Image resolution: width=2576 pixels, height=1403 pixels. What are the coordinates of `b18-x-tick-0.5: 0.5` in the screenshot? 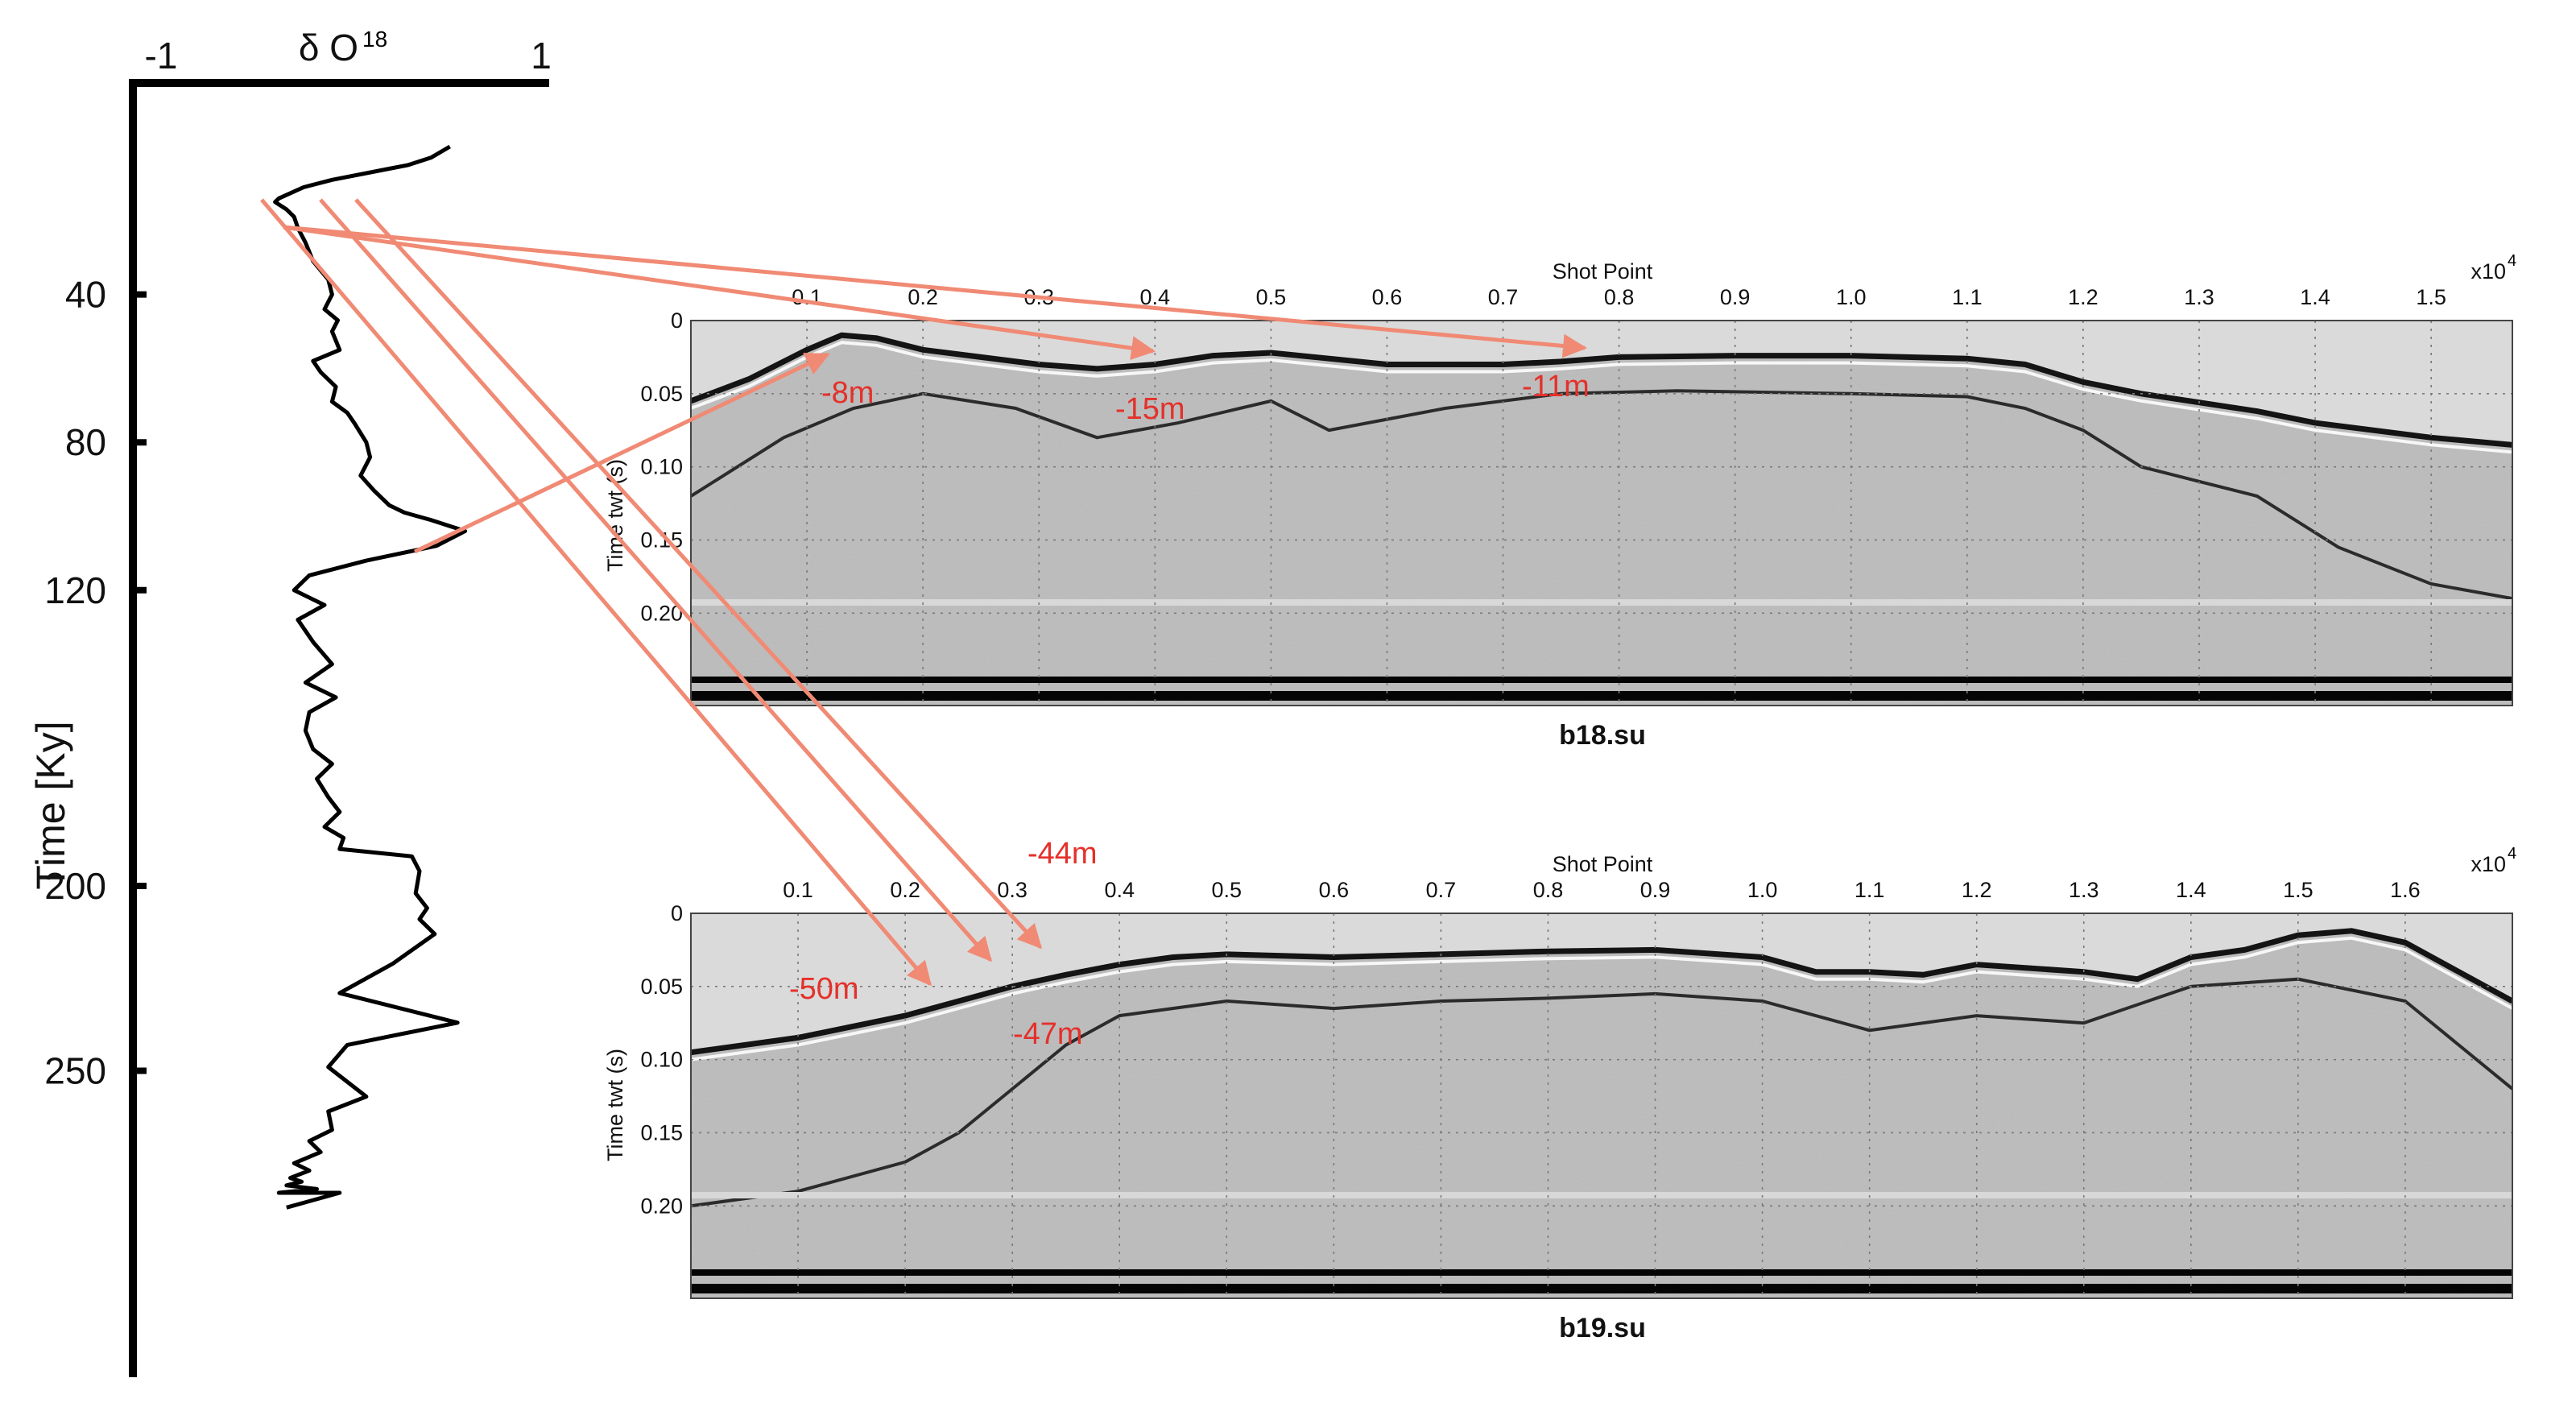 It's located at (1271, 297).